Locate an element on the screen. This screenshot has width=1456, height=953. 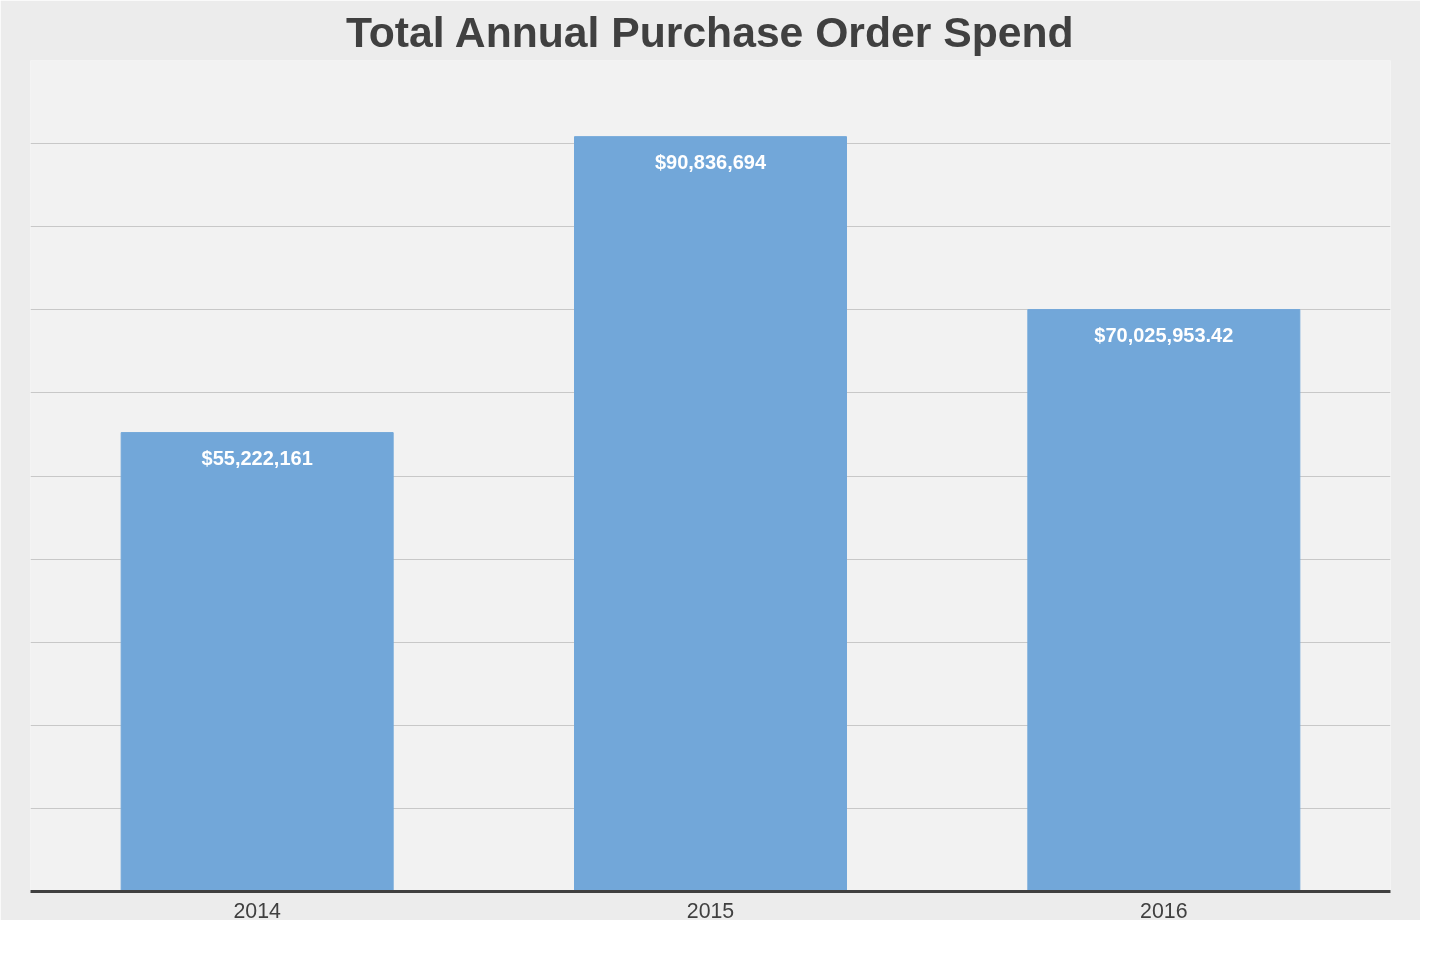
data-label: $70,025,953.42 is located at coordinates (1164, 334).